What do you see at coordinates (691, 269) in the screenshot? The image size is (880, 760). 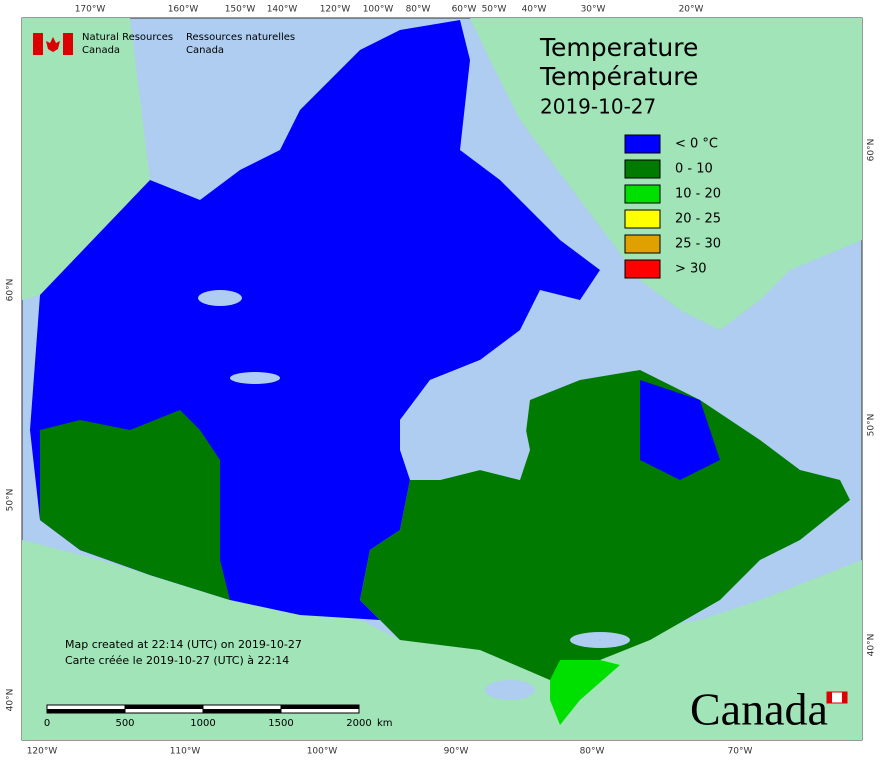 I see `legend-label: > 30` at bounding box center [691, 269].